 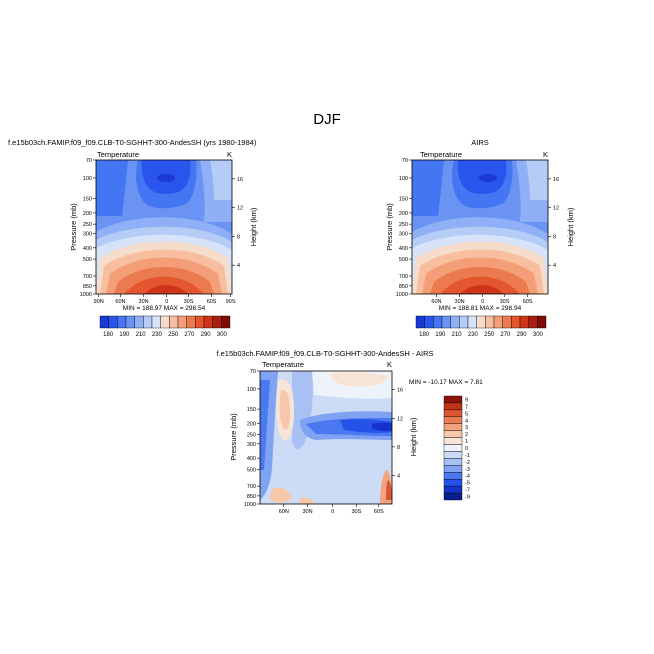 What do you see at coordinates (467, 463) in the screenshot?
I see `colorbar-label: -2` at bounding box center [467, 463].